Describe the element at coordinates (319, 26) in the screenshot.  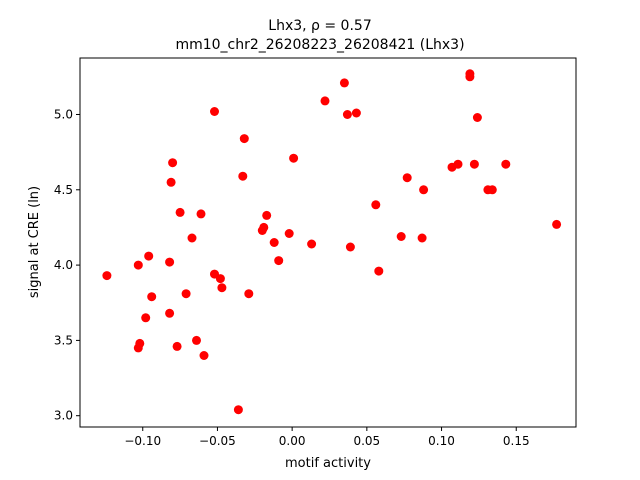
I see `chart-title-line1: Lhx3, ρ = 0.57` at that location.